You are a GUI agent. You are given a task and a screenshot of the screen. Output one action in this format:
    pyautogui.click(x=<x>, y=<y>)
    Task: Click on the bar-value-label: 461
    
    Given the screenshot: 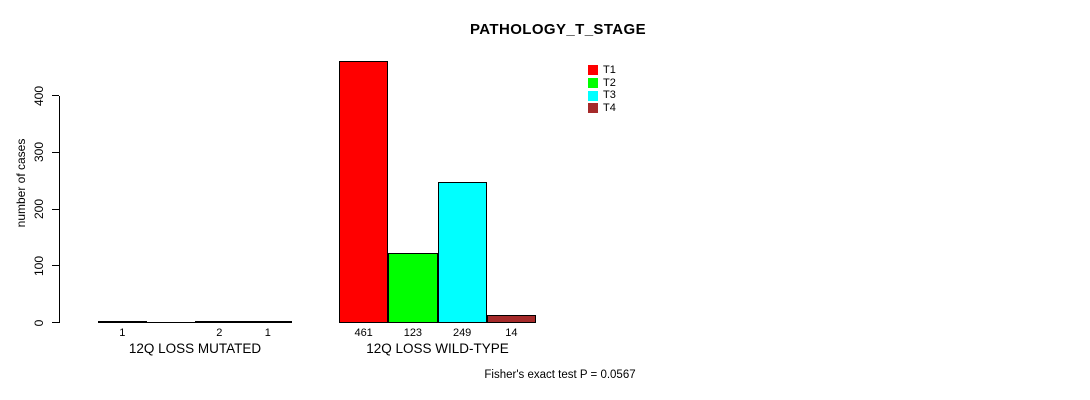 What is the action you would take?
    pyautogui.click(x=363, y=332)
    